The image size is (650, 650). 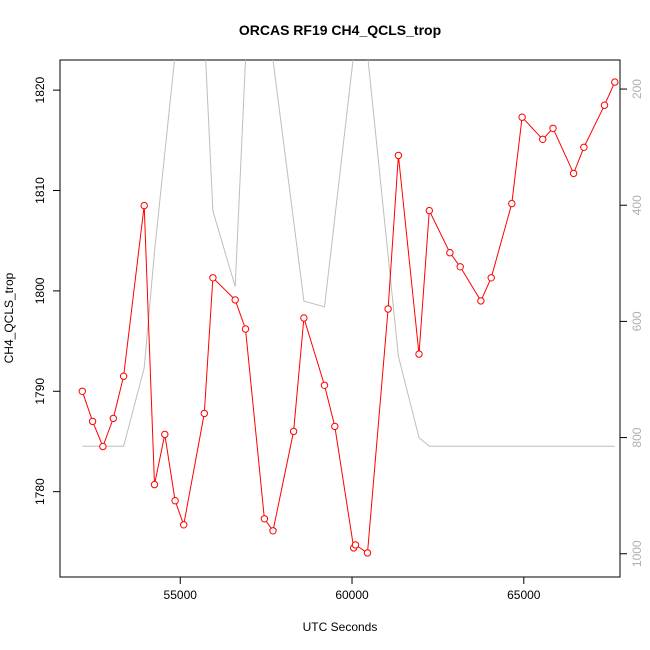 What do you see at coordinates (340, 627) in the screenshot?
I see `x-axis-label: UTC Seconds` at bounding box center [340, 627].